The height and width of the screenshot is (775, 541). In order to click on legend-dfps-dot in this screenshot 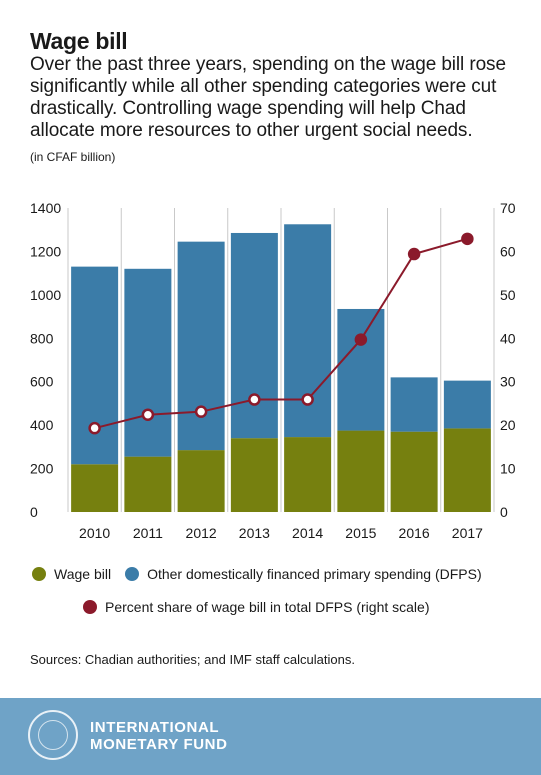, I will do `click(132, 574)`.